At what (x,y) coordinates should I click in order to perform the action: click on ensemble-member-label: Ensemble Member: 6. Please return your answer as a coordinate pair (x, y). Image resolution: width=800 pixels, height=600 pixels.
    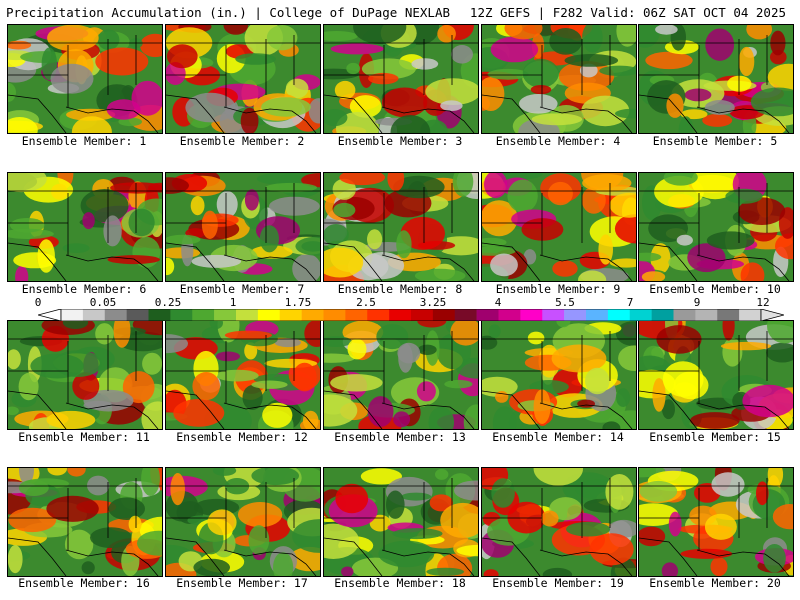
    Looking at the image, I should click on (84, 289).